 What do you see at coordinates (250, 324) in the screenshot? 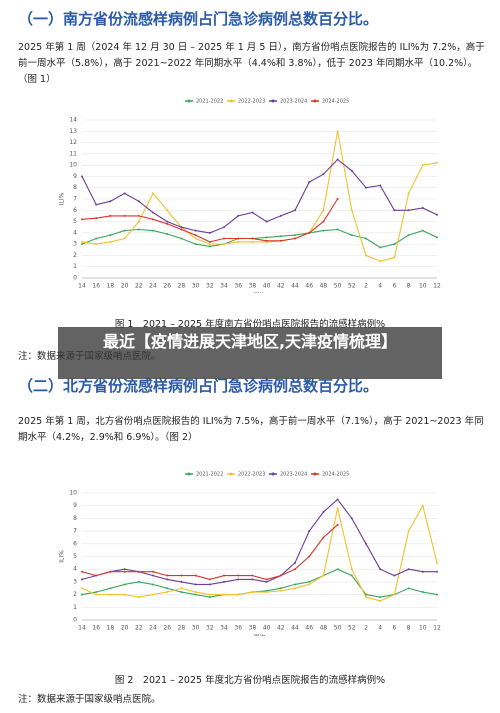
I see `caption: 图 1 2021 – 2025 年度南方省份哨点医院报告的流感样病例%` at bounding box center [250, 324].